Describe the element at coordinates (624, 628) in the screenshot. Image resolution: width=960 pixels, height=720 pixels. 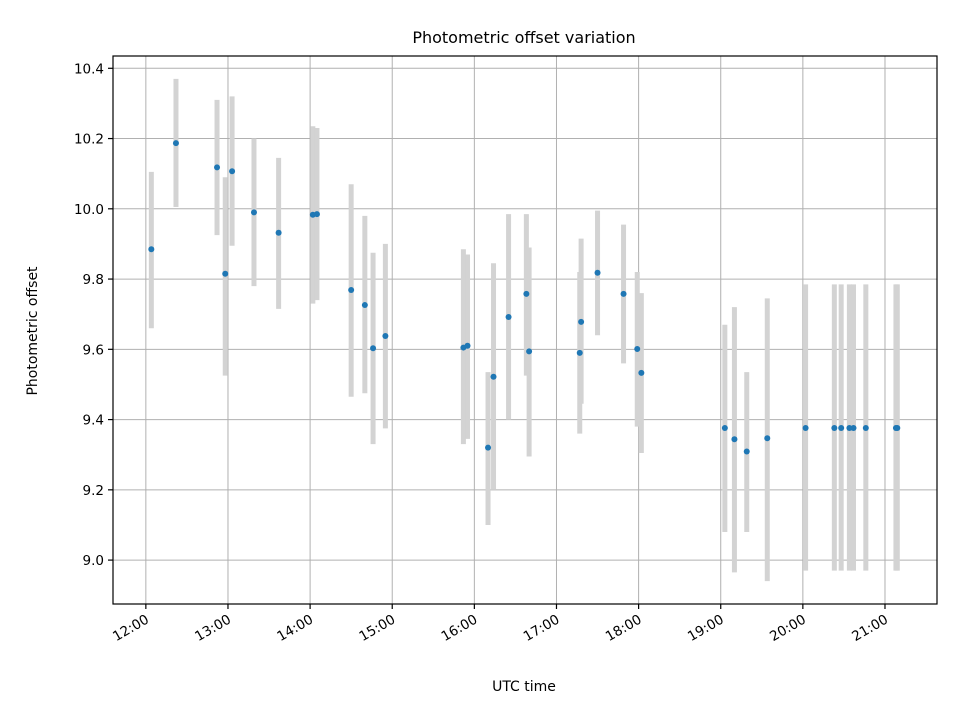
I see `x-tick-label: 18:00` at that location.